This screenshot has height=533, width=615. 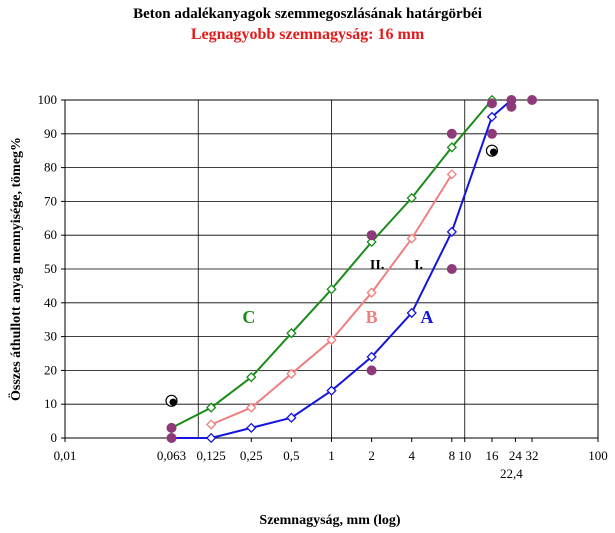 I want to click on x-tick-label: 16, so click(x=492, y=455).